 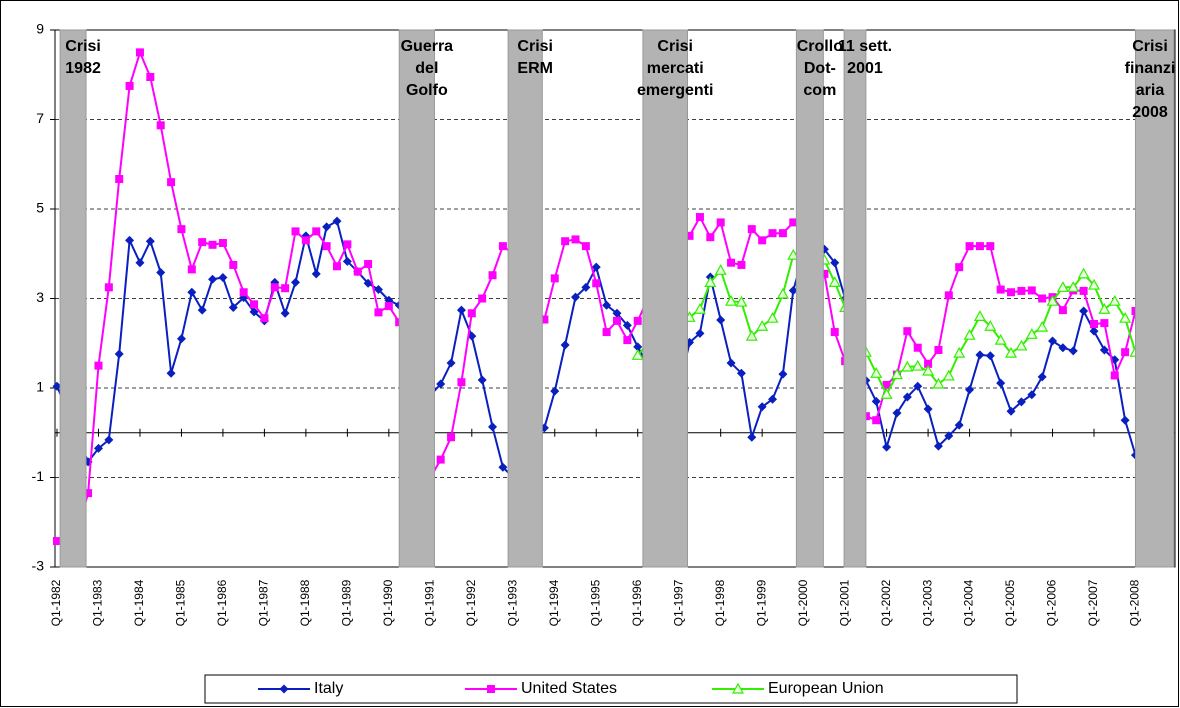 I want to click on x-tick-label: Q1-2007, so click(x=1093, y=602).